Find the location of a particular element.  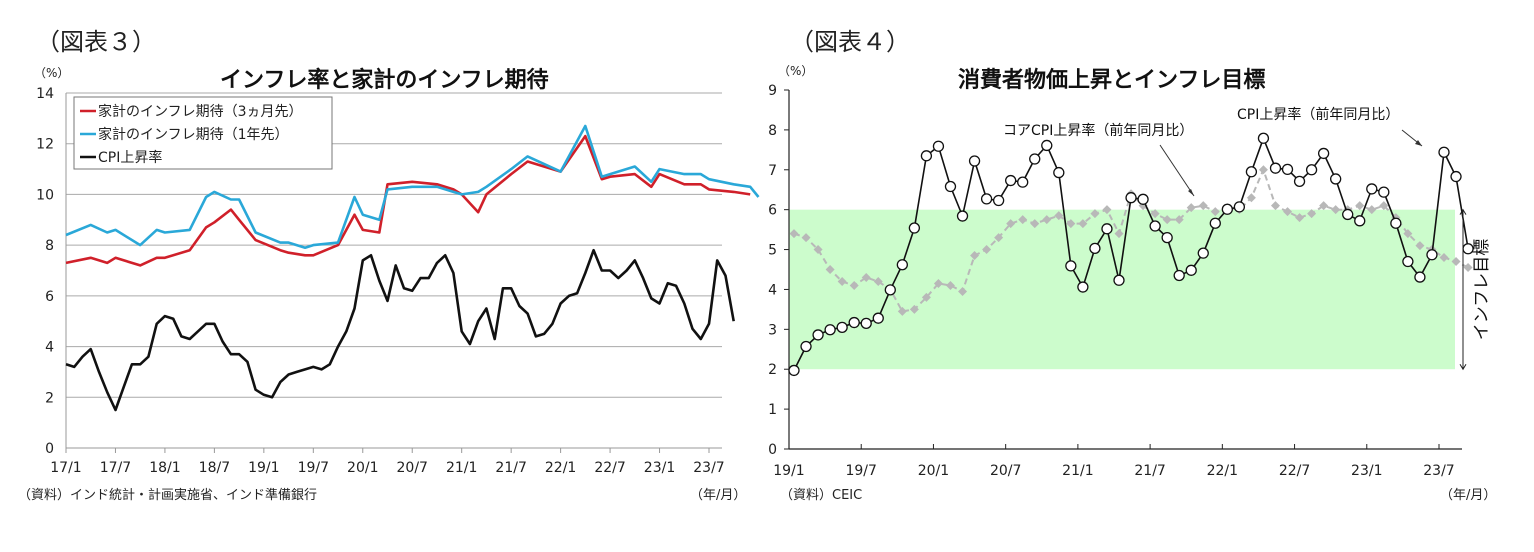

x-tick-label: 17/7 is located at coordinates (115, 468).